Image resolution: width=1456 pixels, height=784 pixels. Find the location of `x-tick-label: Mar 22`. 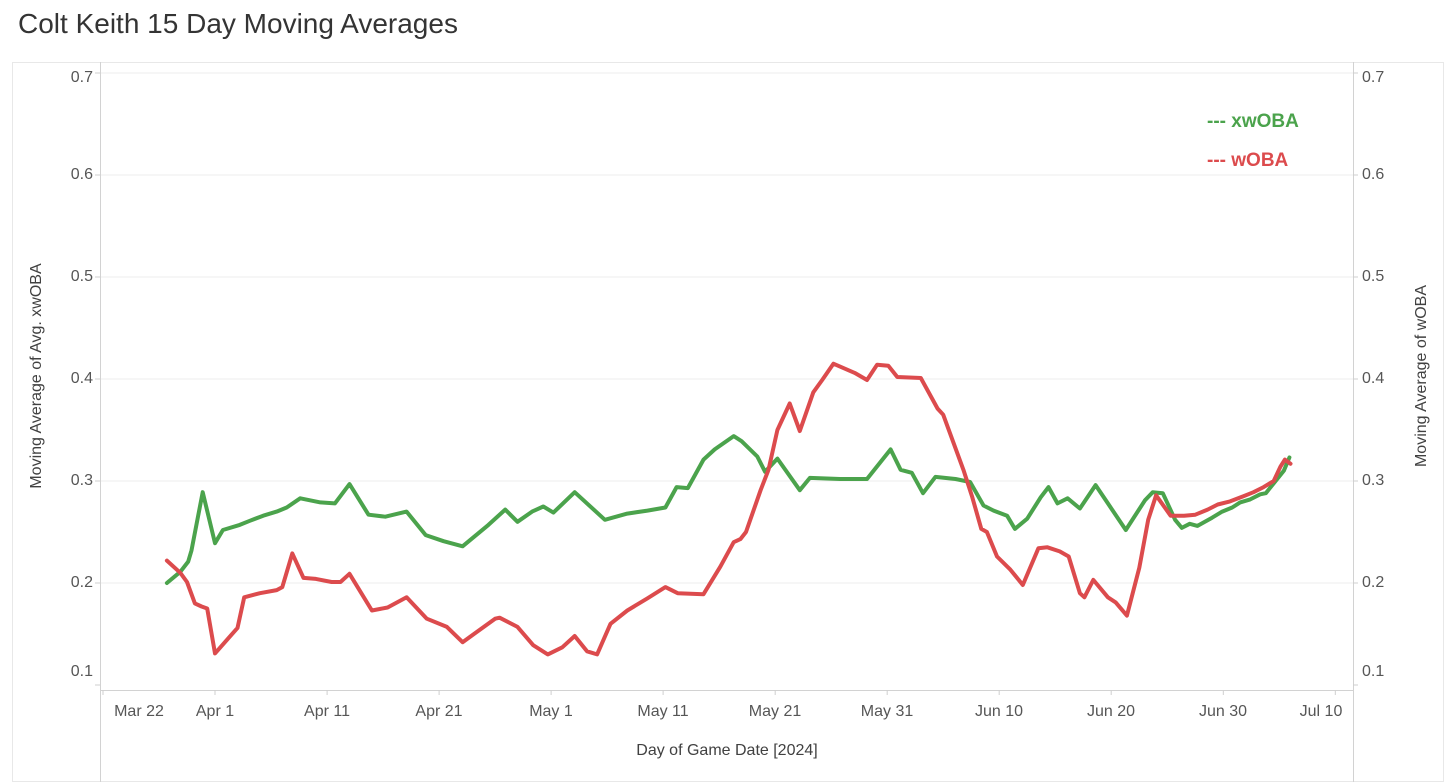

x-tick-label: Mar 22 is located at coordinates (139, 711).